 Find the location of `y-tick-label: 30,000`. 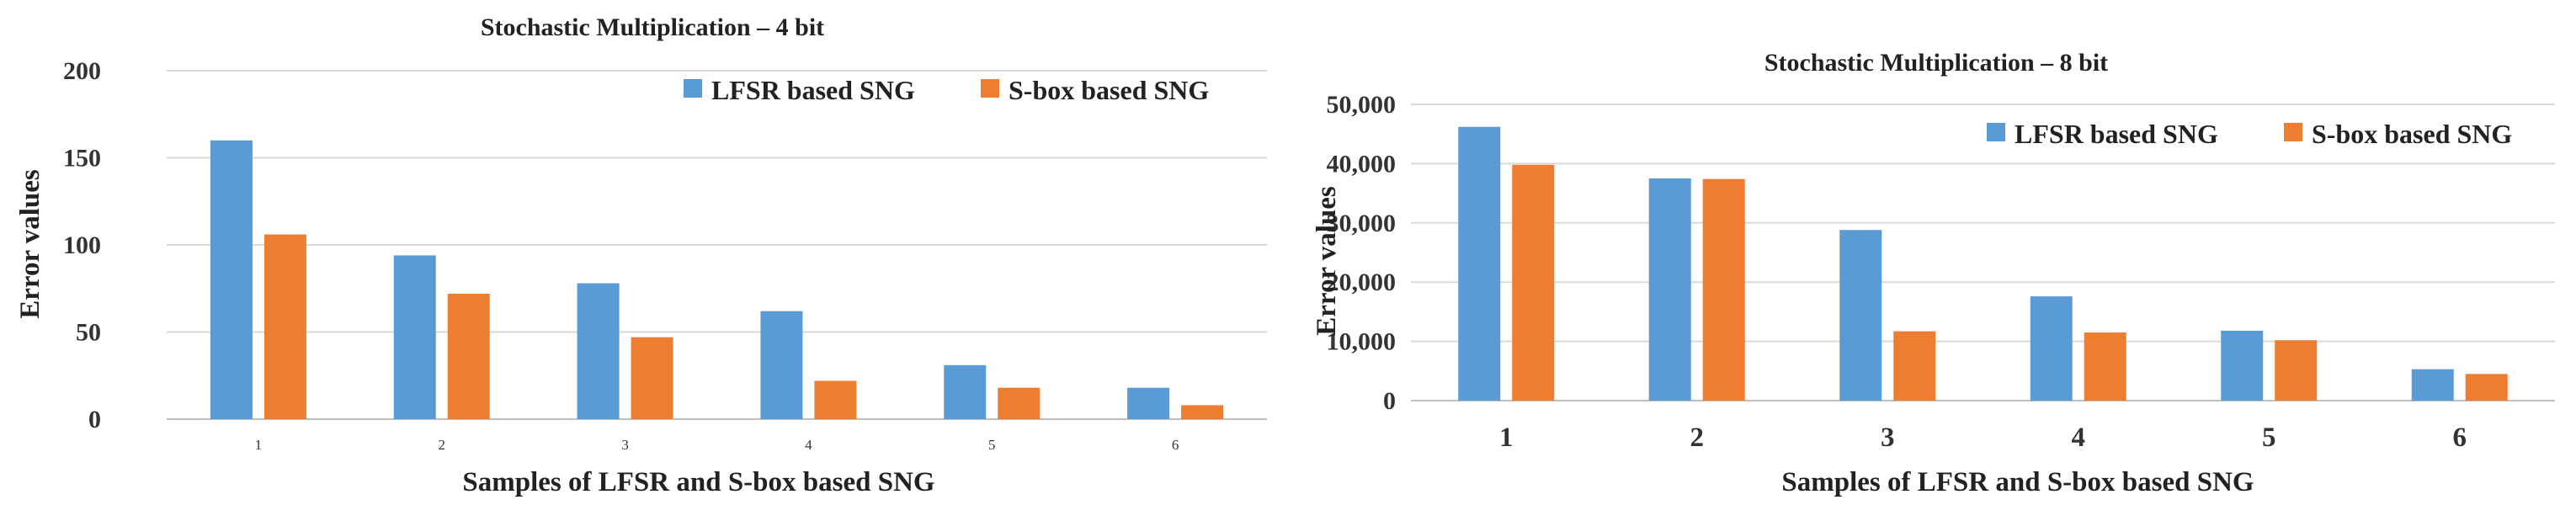

y-tick-label: 30,000 is located at coordinates (1362, 223).